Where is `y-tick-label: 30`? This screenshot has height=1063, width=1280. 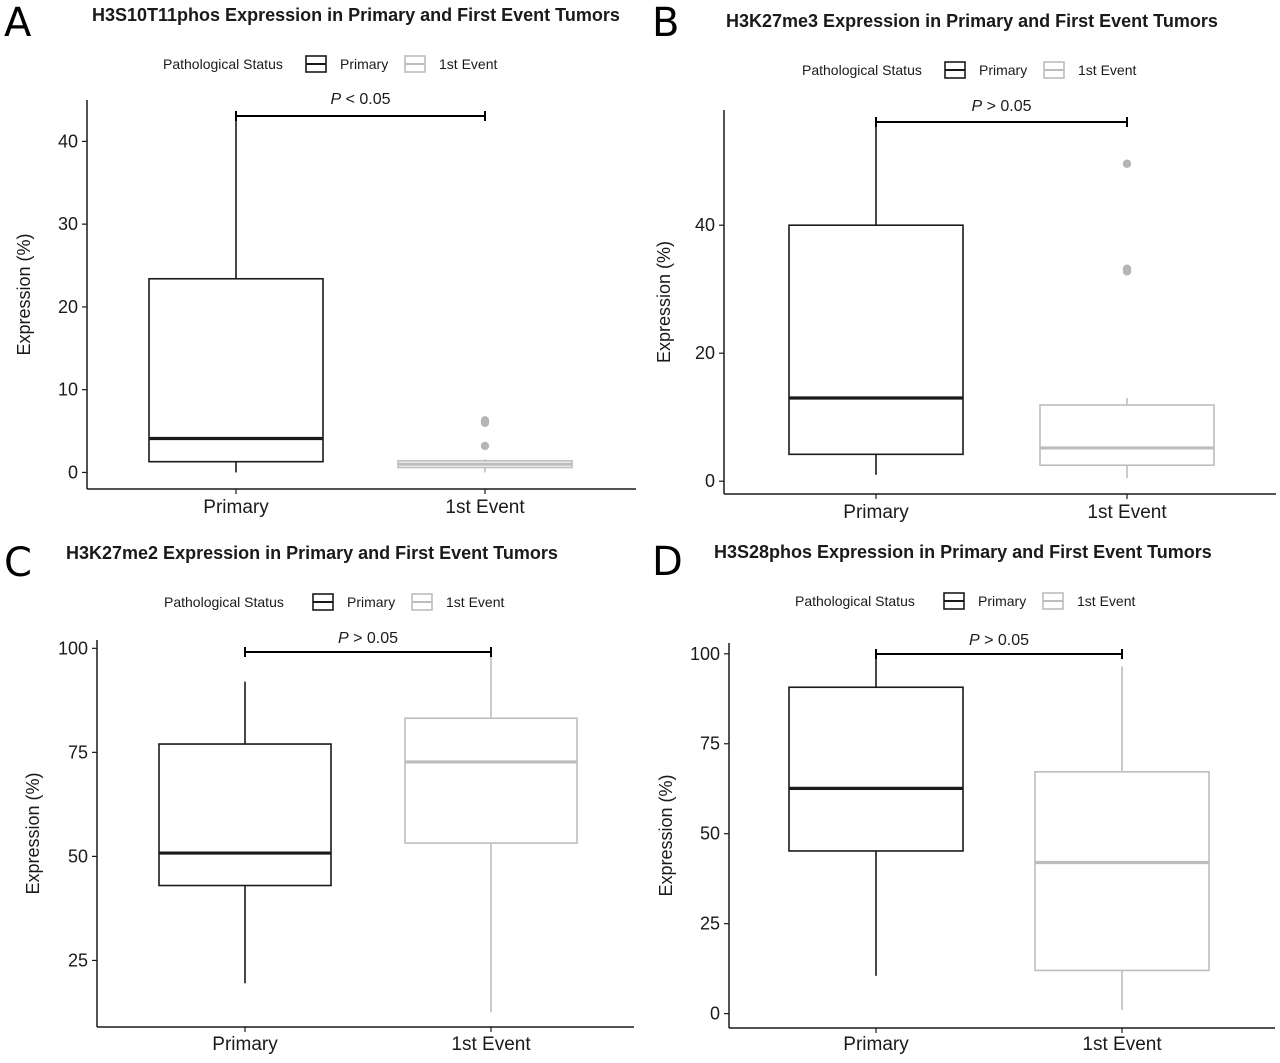
y-tick-label: 30 is located at coordinates (68, 224).